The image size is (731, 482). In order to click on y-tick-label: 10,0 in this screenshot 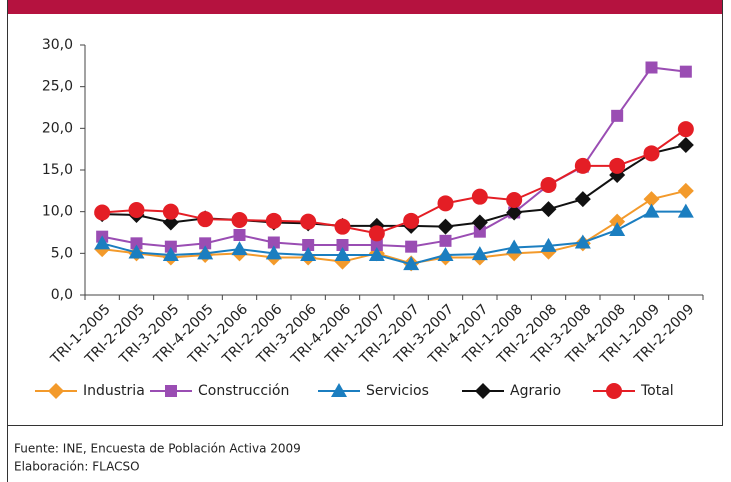, I will do `click(57, 212)`.